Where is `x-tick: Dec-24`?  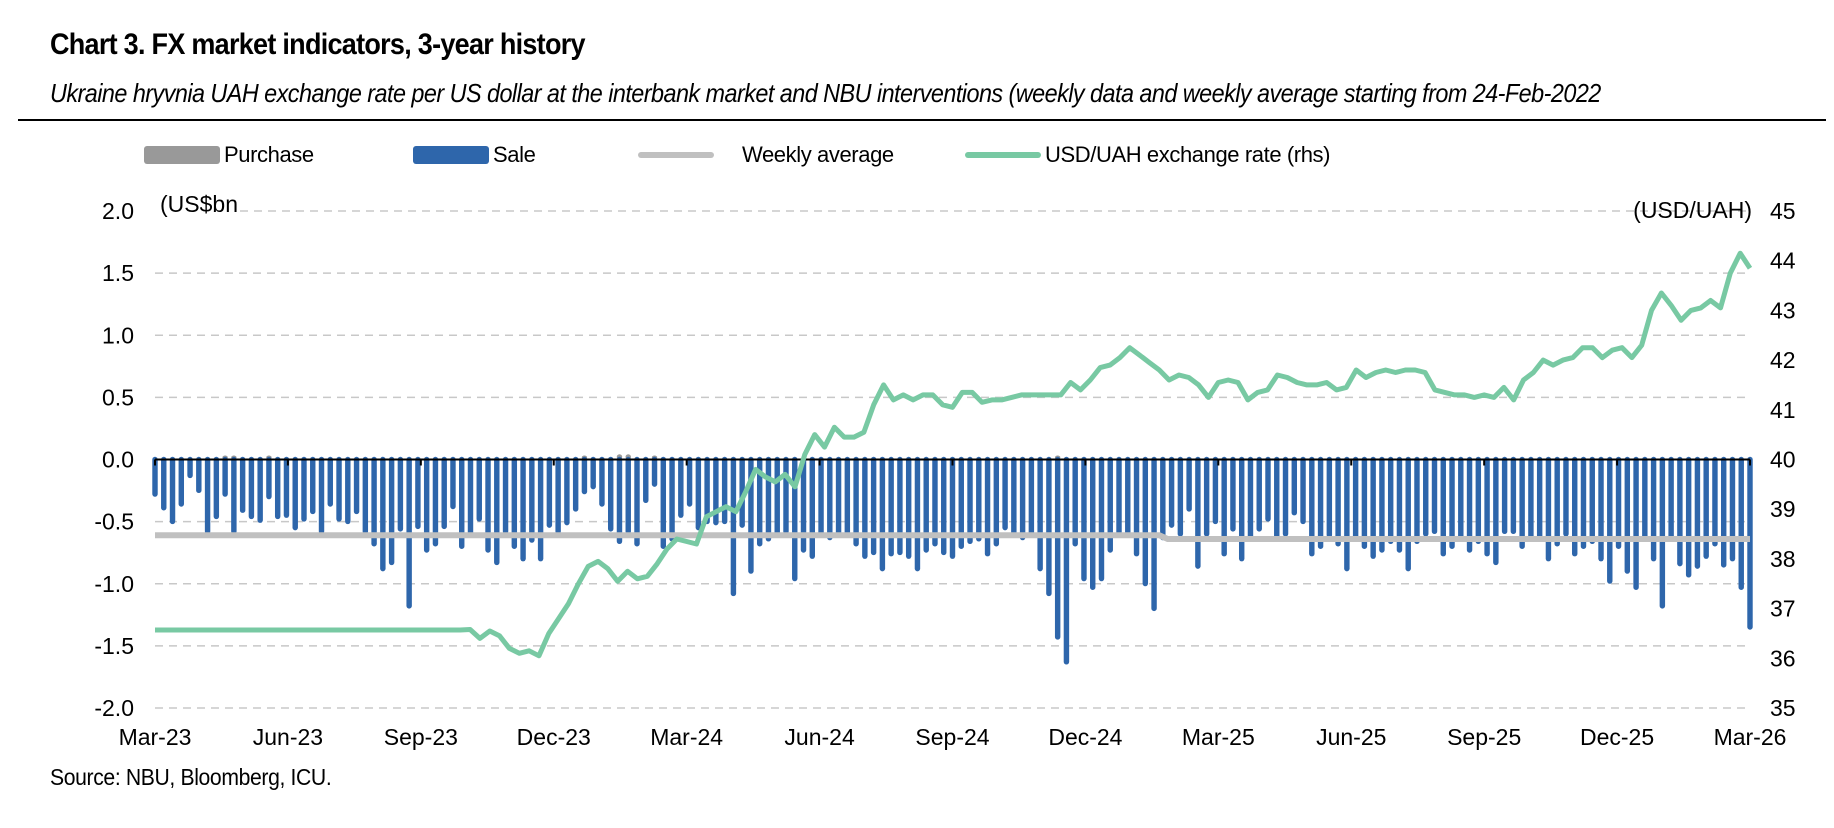 x-tick: Dec-24 is located at coordinates (1085, 737).